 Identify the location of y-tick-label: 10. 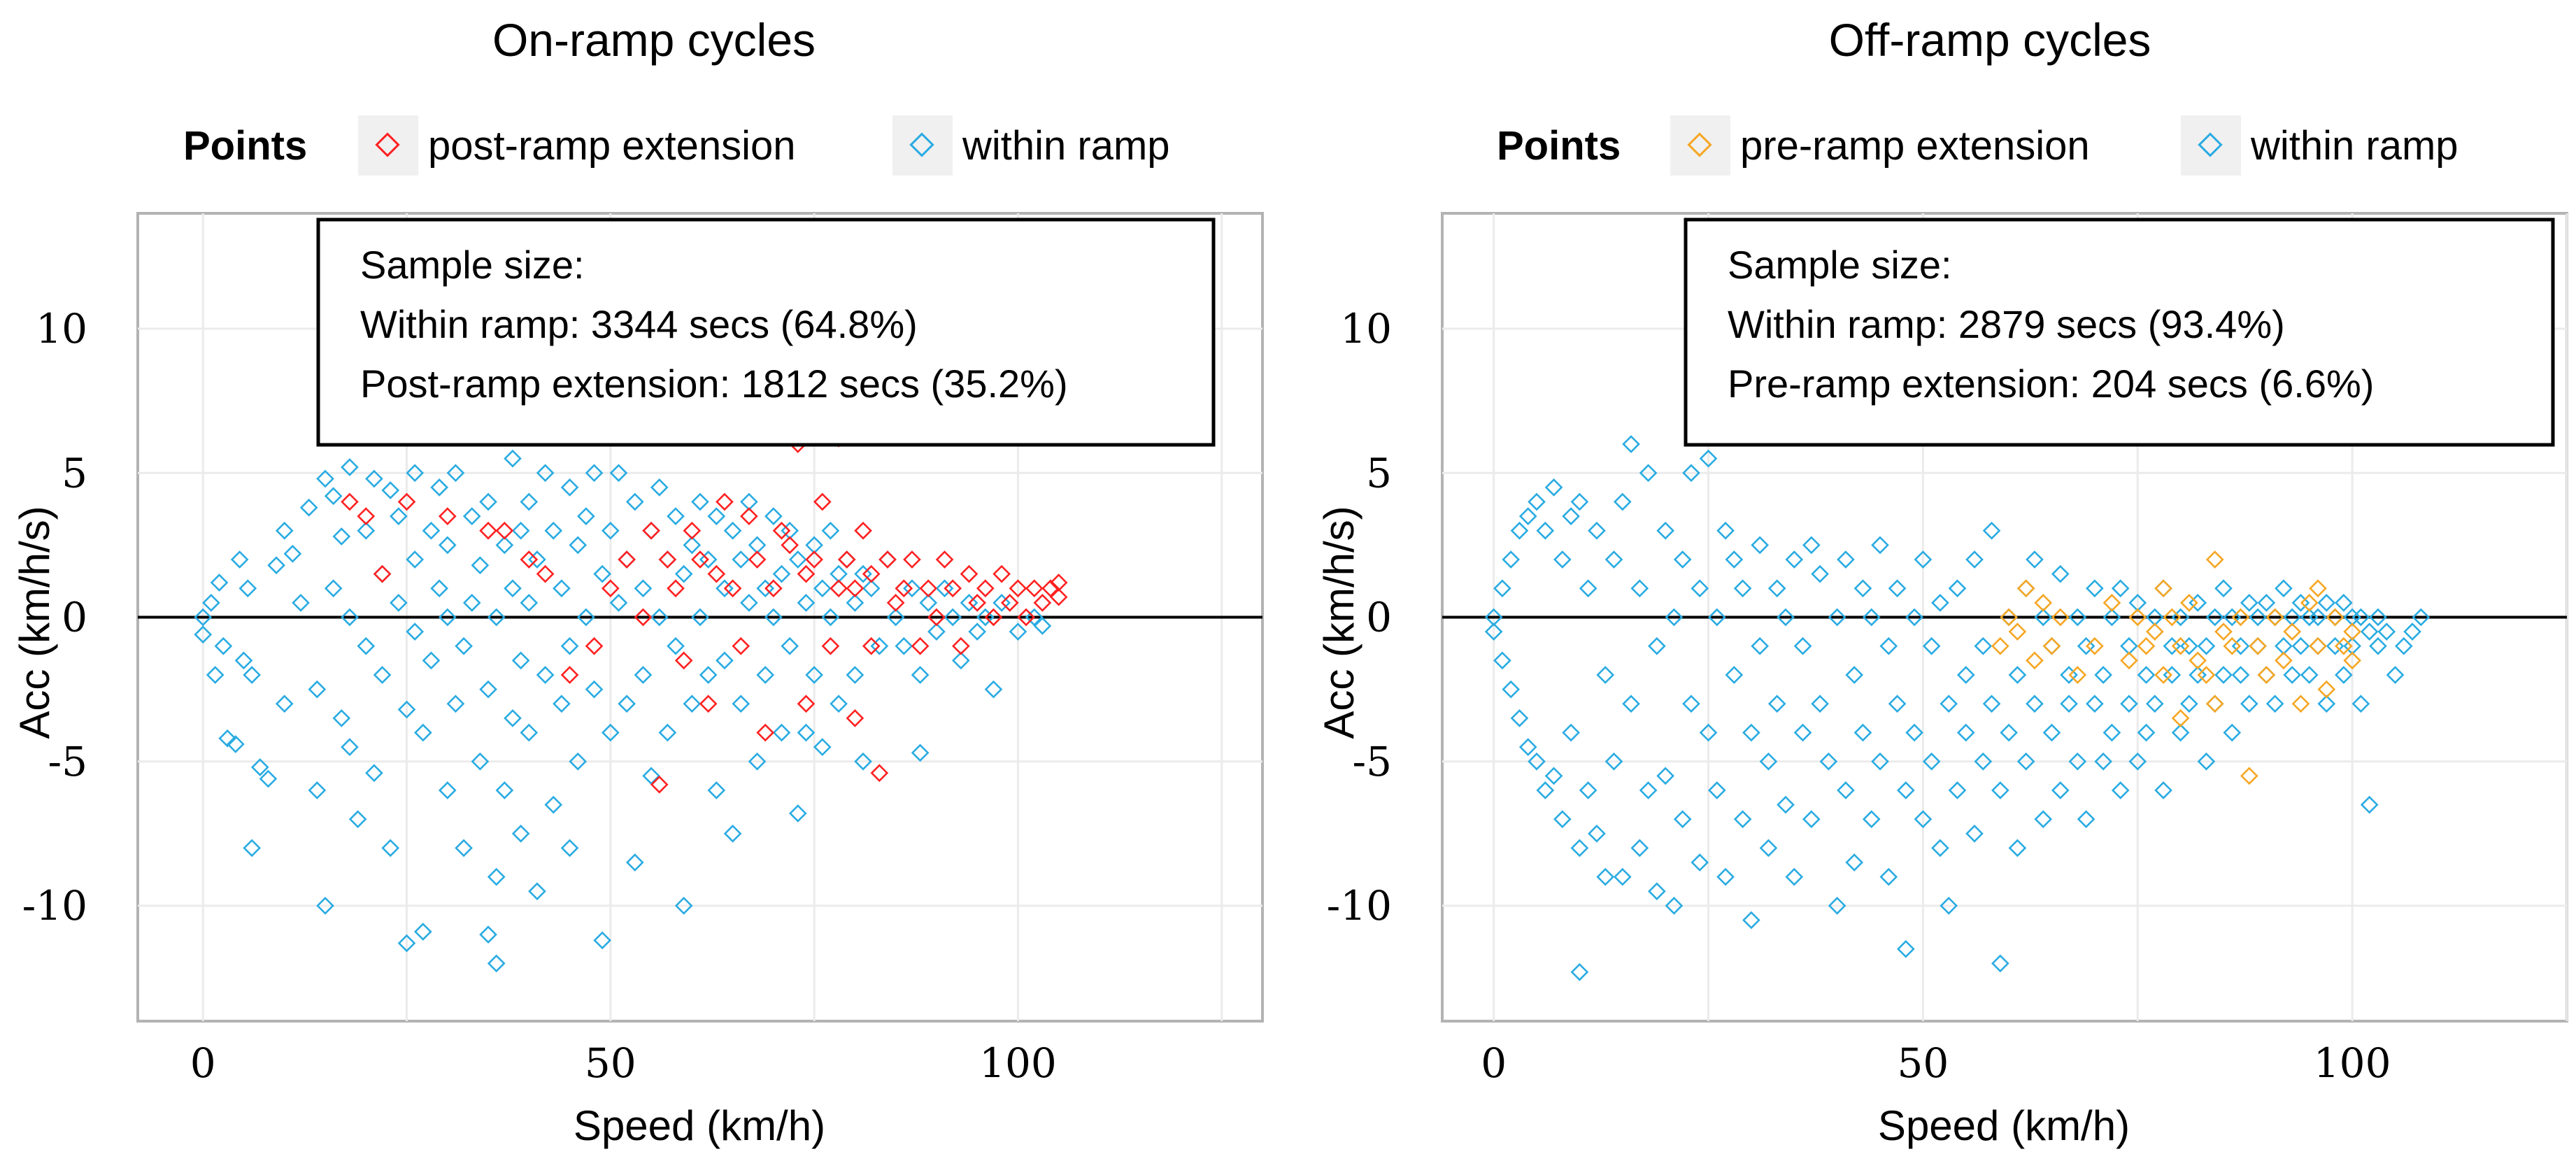
(1366, 328).